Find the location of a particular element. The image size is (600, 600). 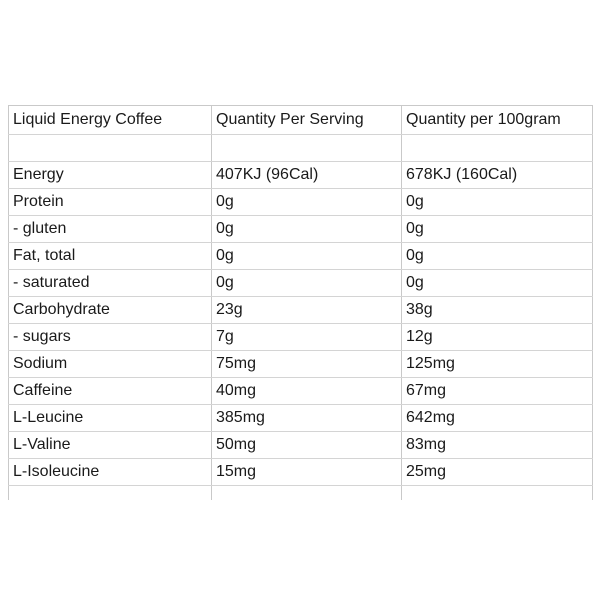

per-serving-cell: 407KJ (96Cal) is located at coordinates (306, 175).